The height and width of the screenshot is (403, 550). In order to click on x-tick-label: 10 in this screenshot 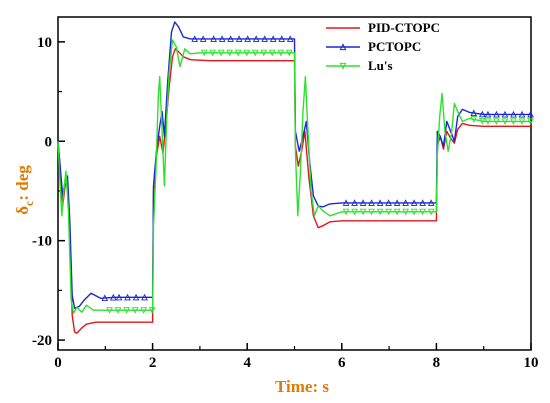, I will do `click(531, 363)`.